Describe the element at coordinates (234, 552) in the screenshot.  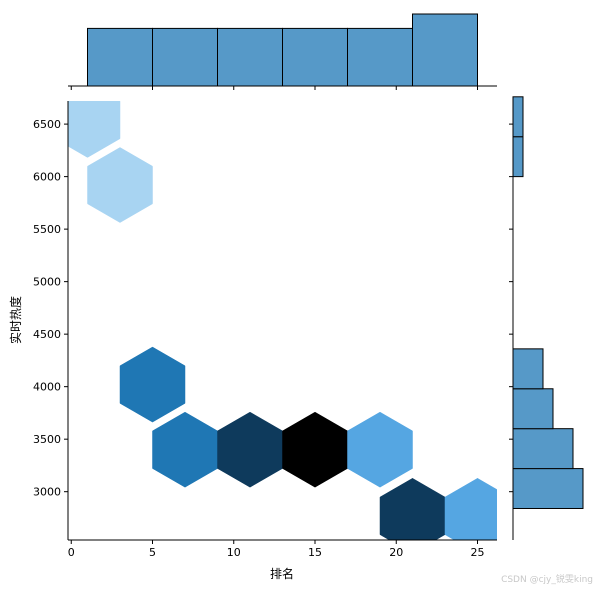
I see `x-tick-label-2: 10` at that location.